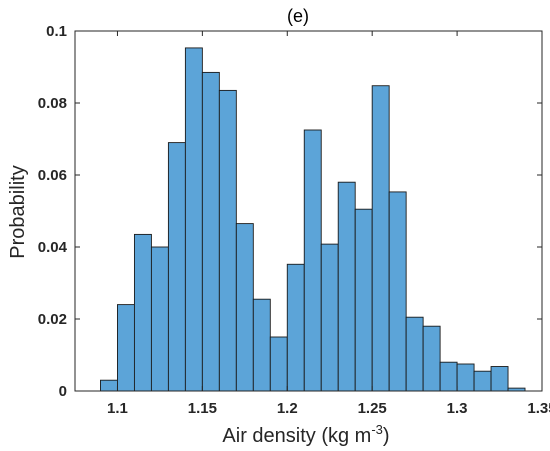 The width and height of the screenshot is (550, 451). I want to click on x-axis-label: Air density (kg m-3), so click(305, 434).